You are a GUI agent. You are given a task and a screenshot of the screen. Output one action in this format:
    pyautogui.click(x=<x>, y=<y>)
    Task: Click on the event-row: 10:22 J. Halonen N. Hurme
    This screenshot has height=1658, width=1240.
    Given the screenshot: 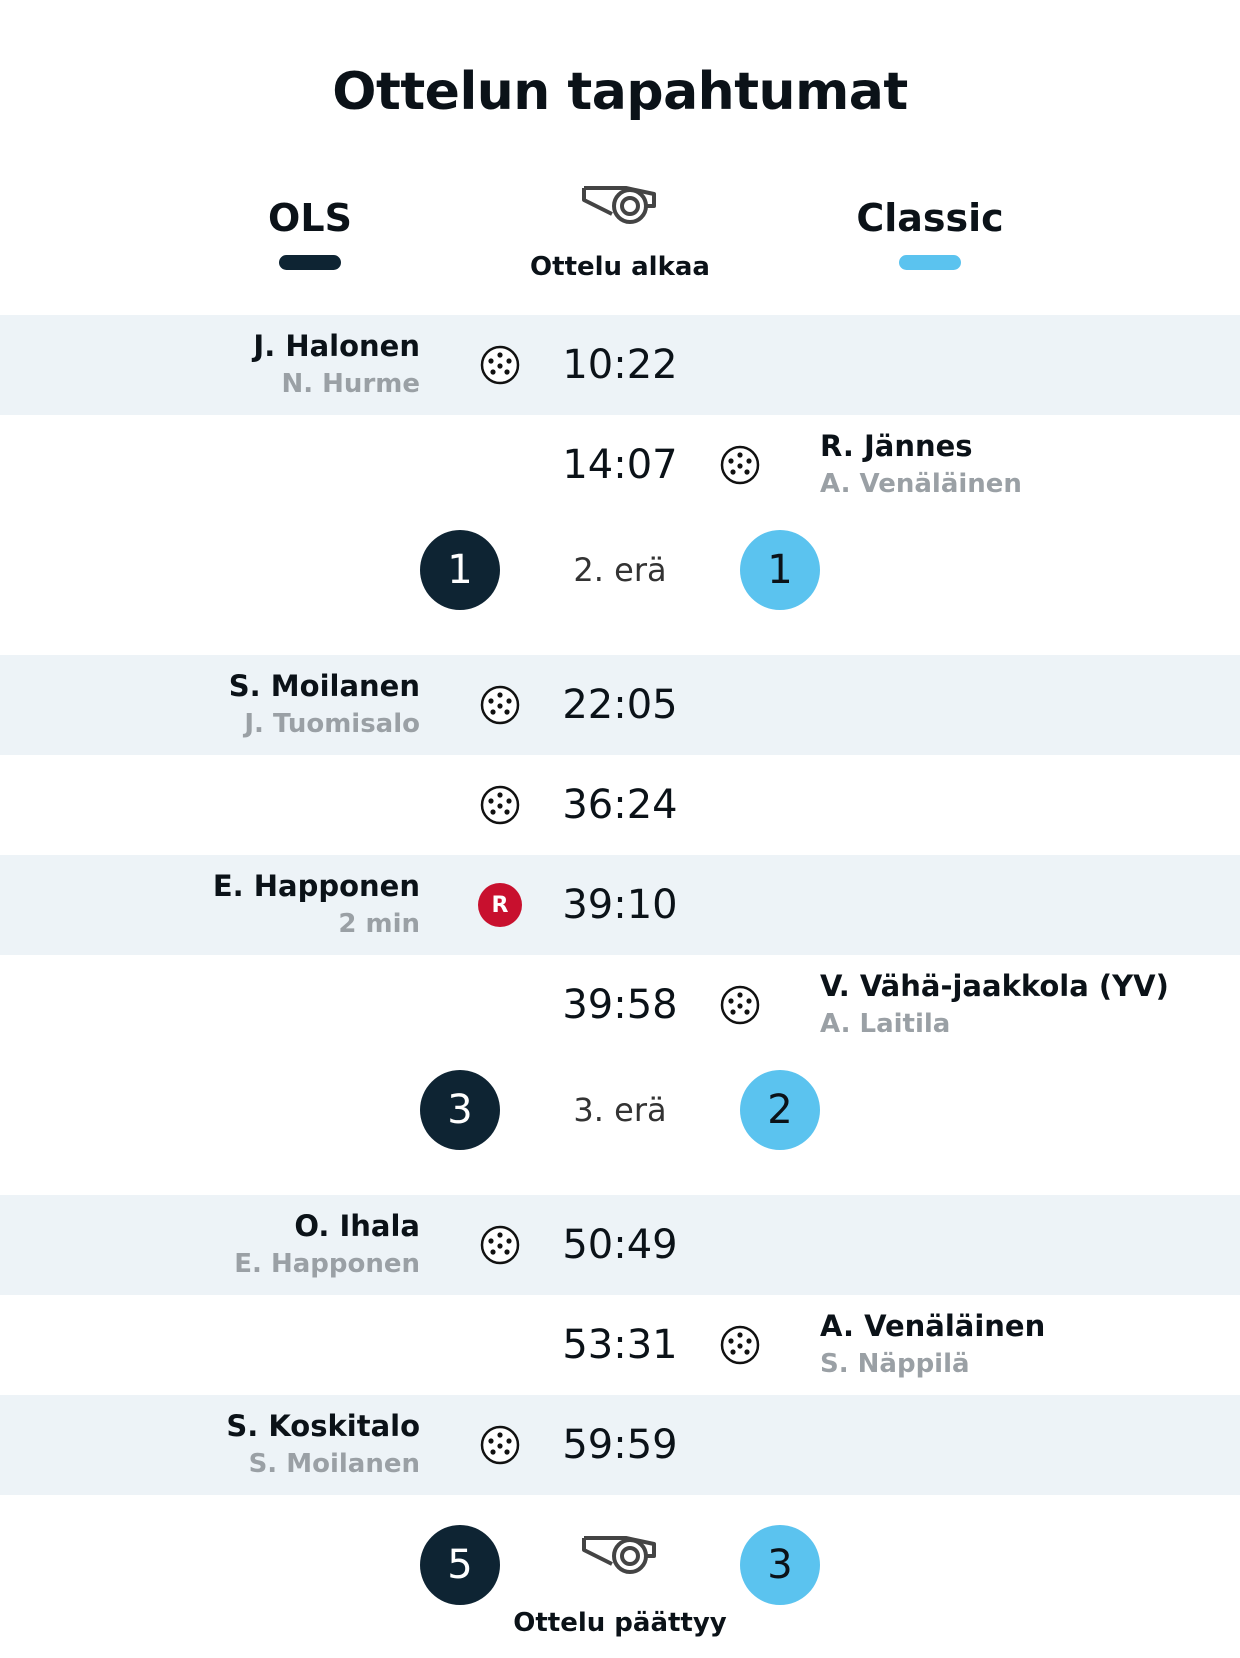 What is the action you would take?
    pyautogui.click(x=620, y=365)
    